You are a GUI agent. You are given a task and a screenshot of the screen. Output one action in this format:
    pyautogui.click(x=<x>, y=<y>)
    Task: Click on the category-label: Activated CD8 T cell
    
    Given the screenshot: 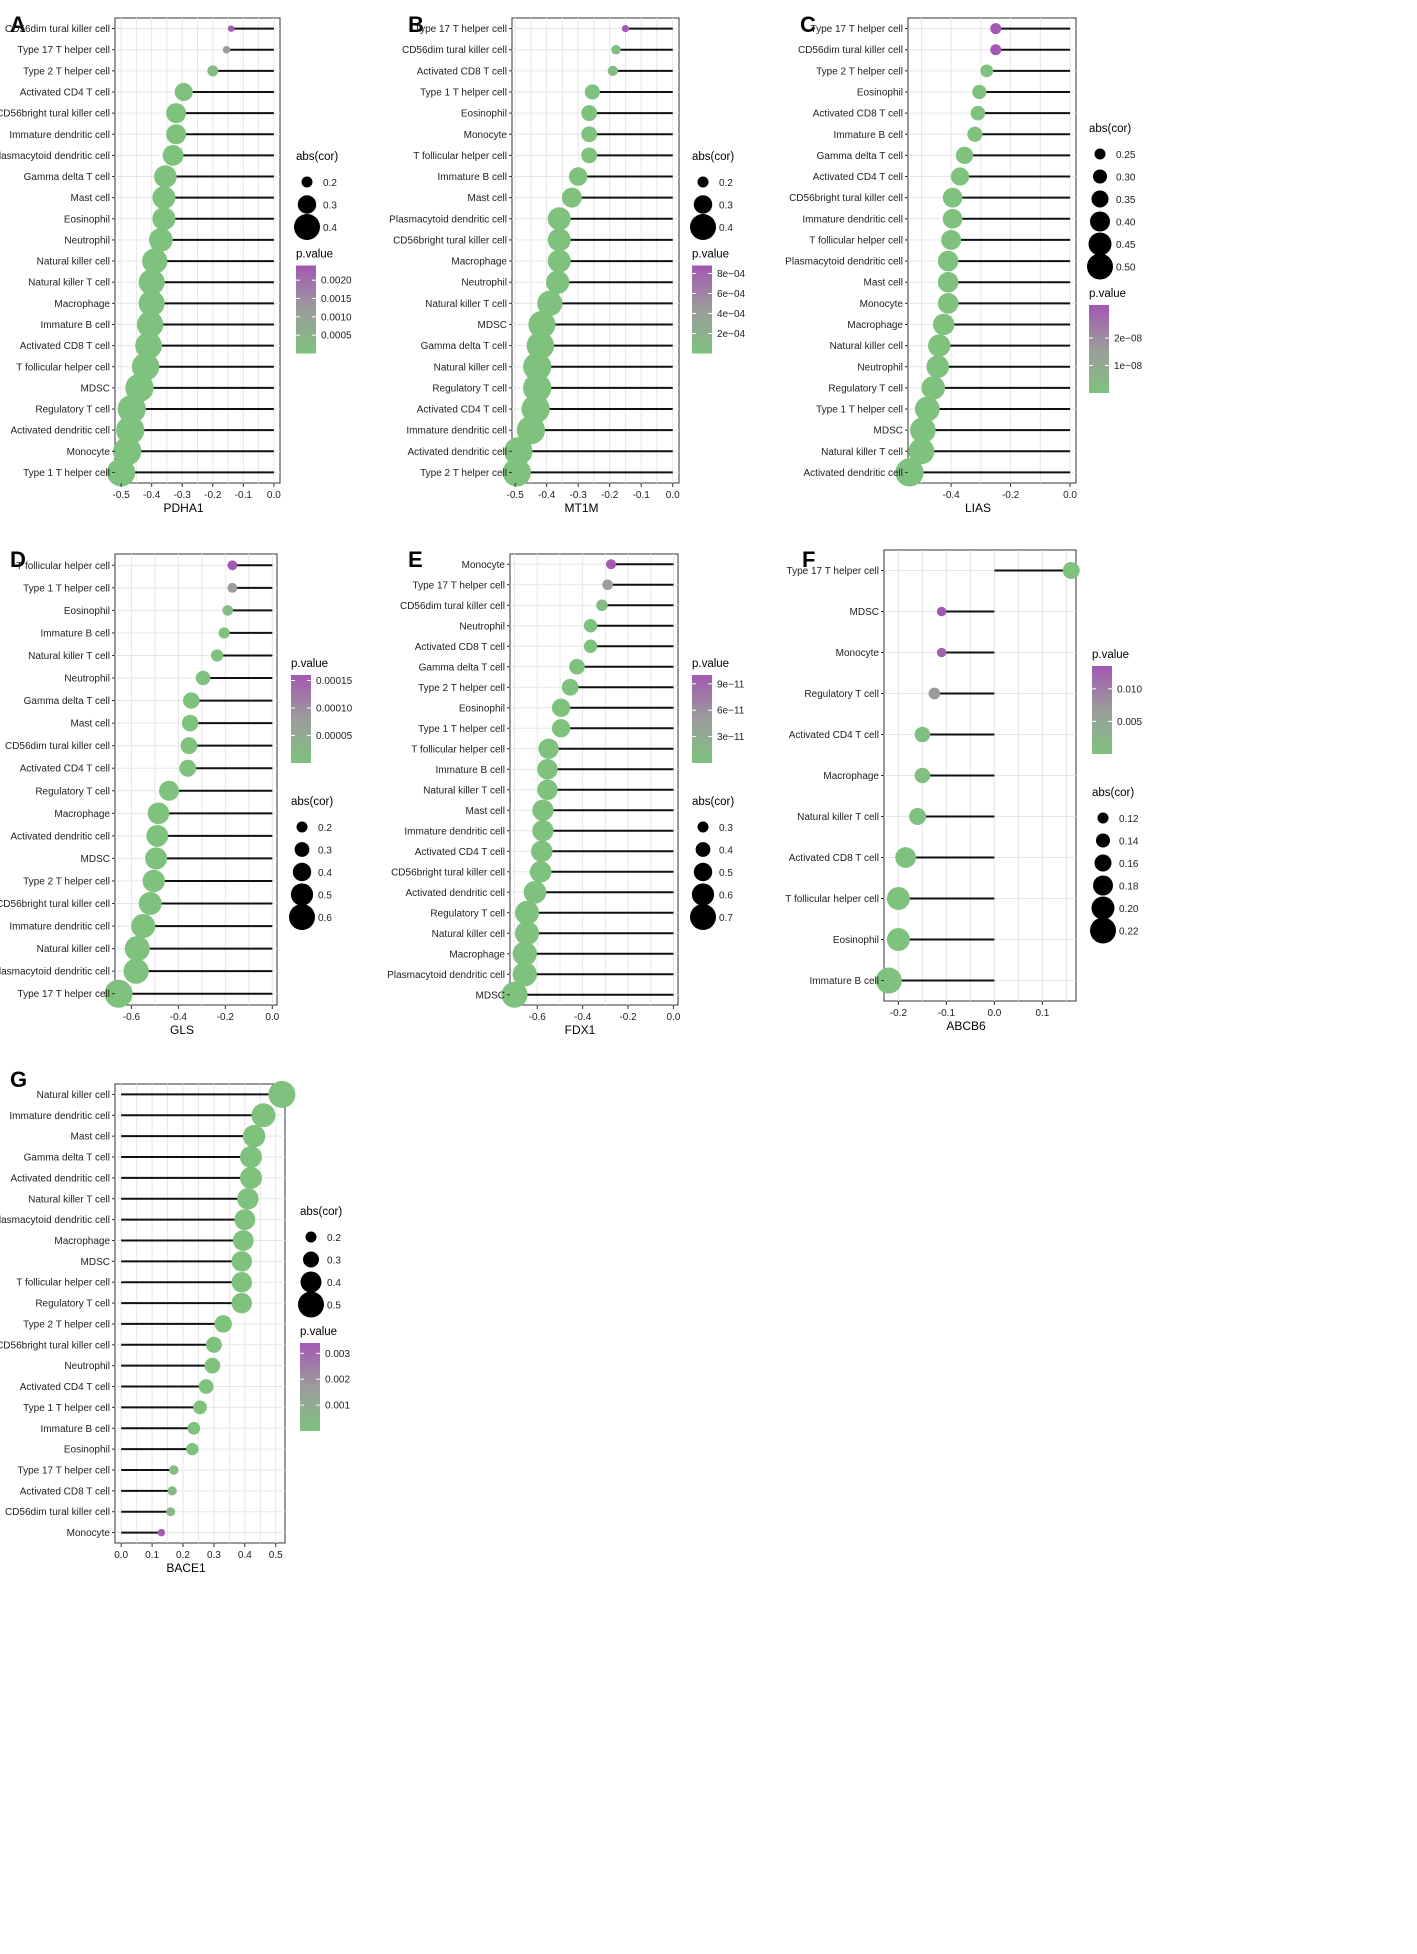 What is the action you would take?
    pyautogui.click(x=858, y=114)
    